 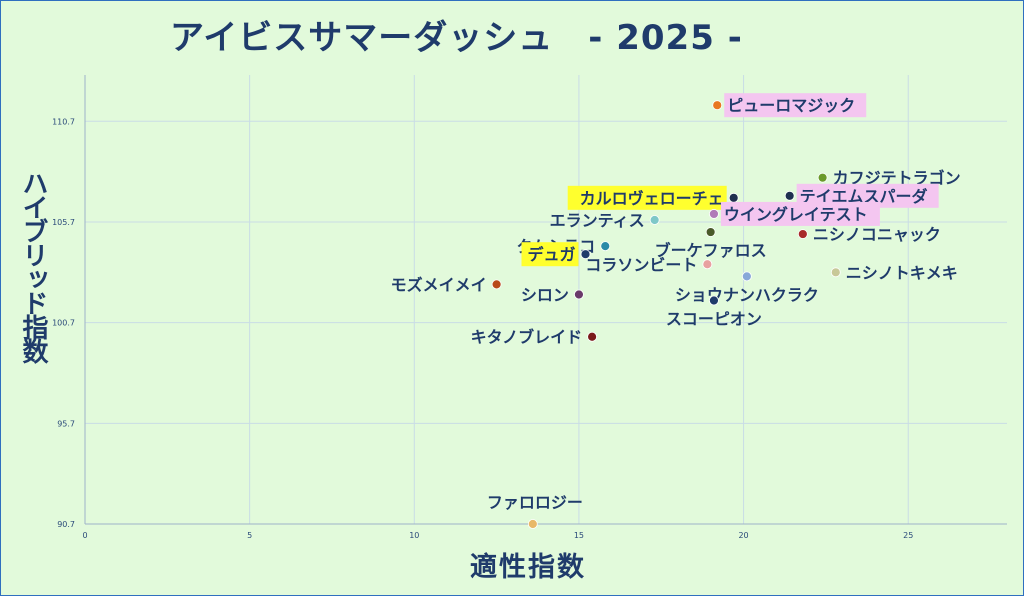 I want to click on data-label: ニシノコニャック, so click(x=877, y=234).